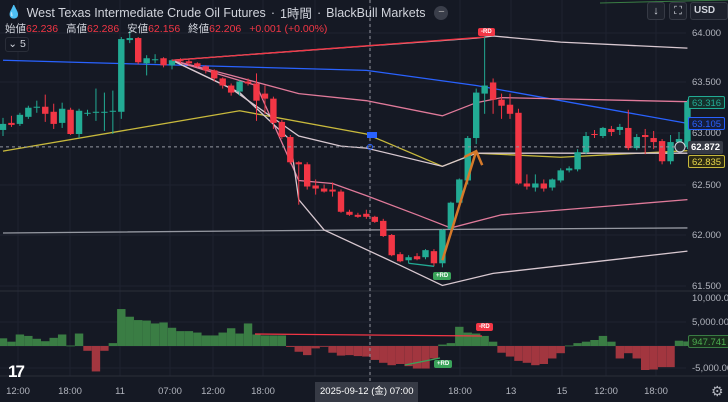 The image size is (728, 402). Describe the element at coordinates (15, 29) in the screenshot. I see `open-label: 始値` at that location.